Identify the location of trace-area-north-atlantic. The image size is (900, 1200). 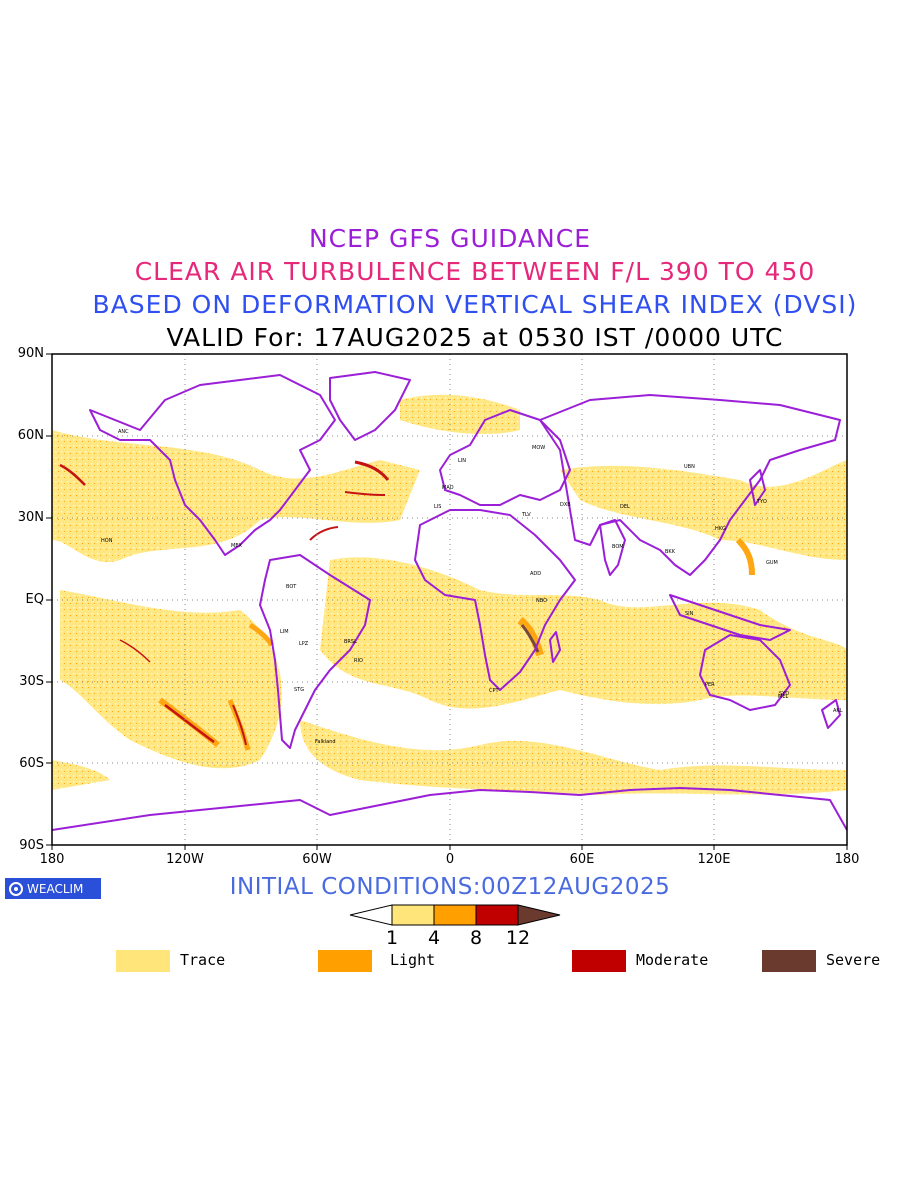
(460, 414).